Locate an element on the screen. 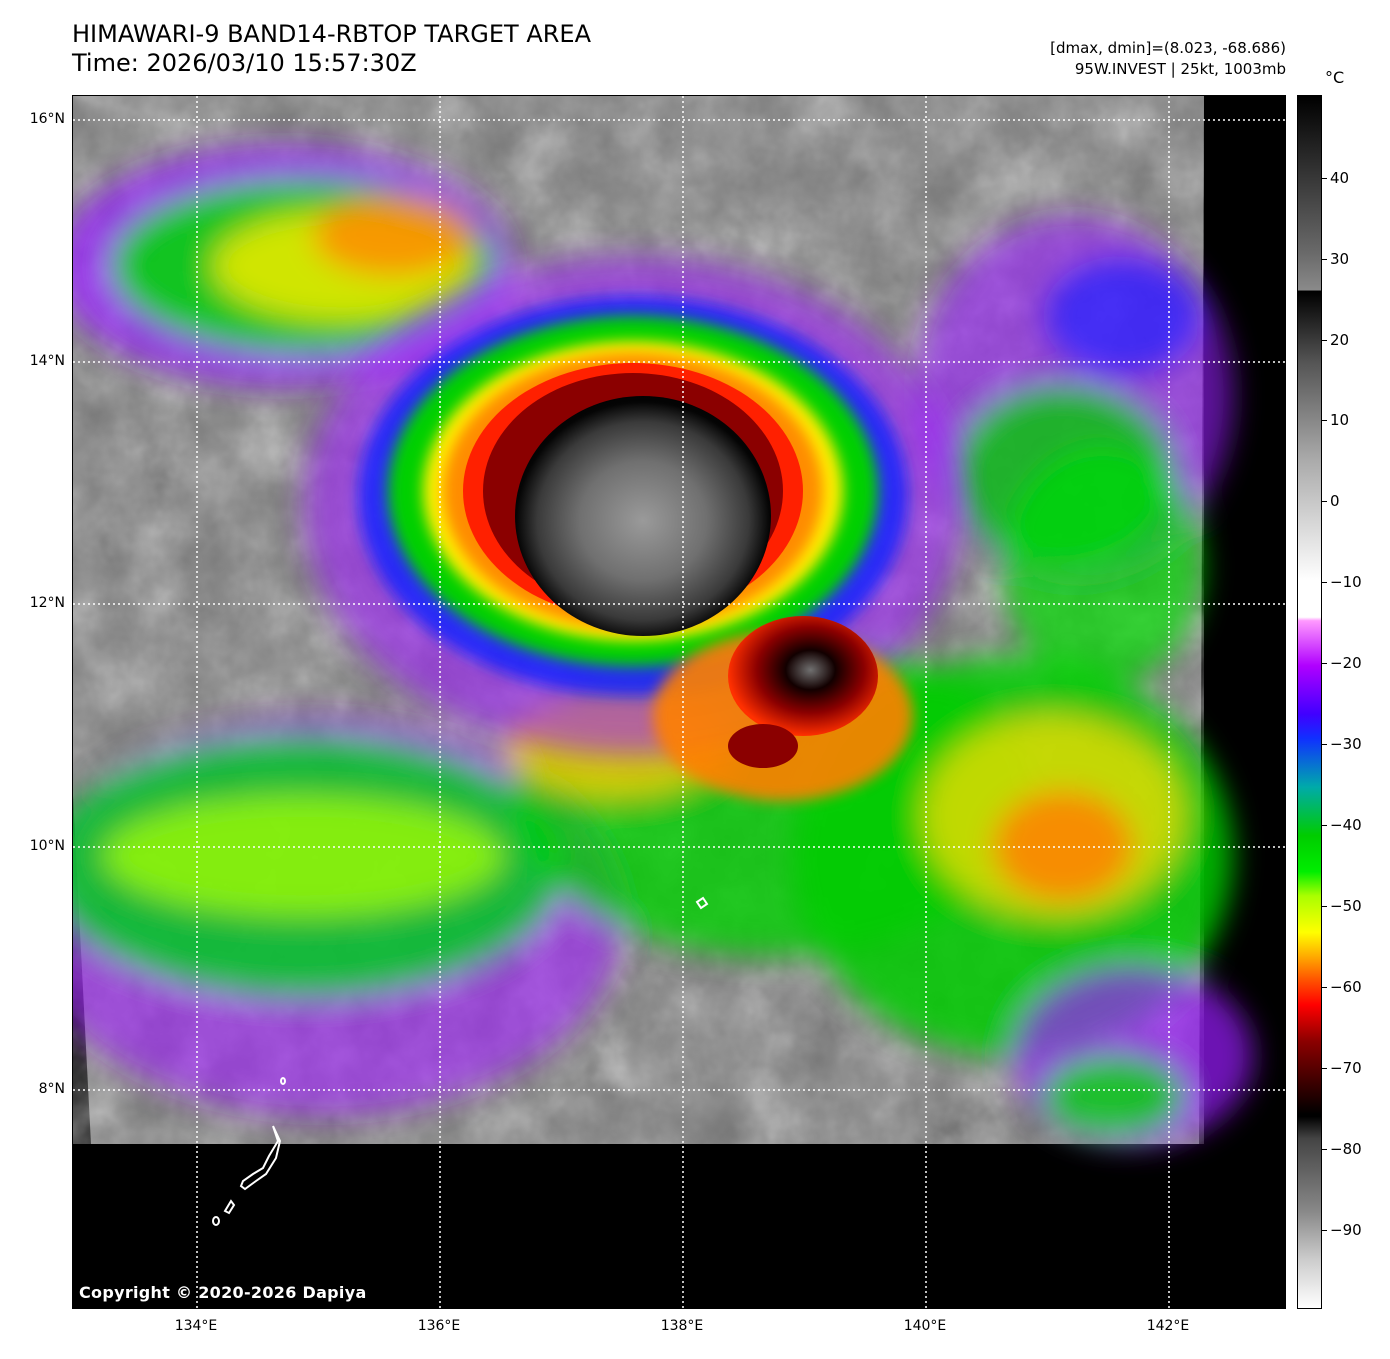  secondary-cell is located at coordinates (783, 708).